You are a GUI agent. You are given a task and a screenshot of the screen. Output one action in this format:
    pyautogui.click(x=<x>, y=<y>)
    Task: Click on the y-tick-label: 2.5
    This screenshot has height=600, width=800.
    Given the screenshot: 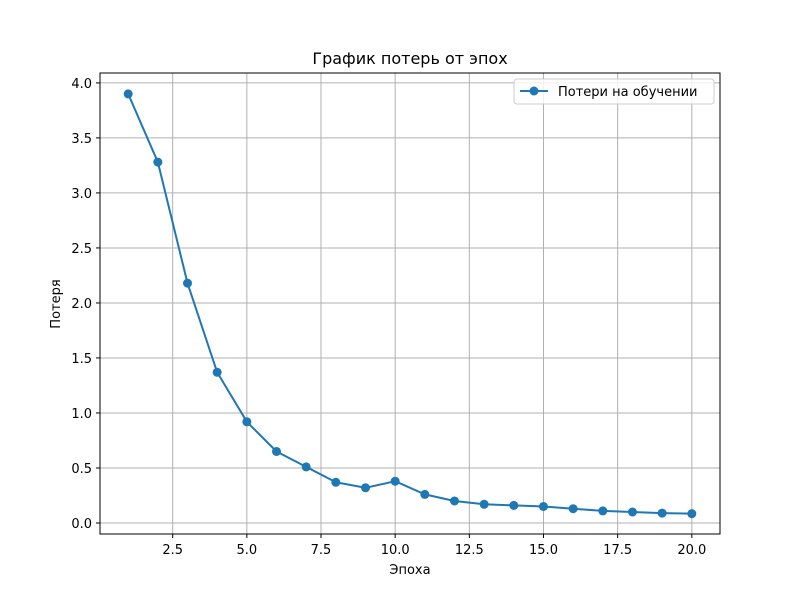 What is the action you would take?
    pyautogui.click(x=81, y=249)
    